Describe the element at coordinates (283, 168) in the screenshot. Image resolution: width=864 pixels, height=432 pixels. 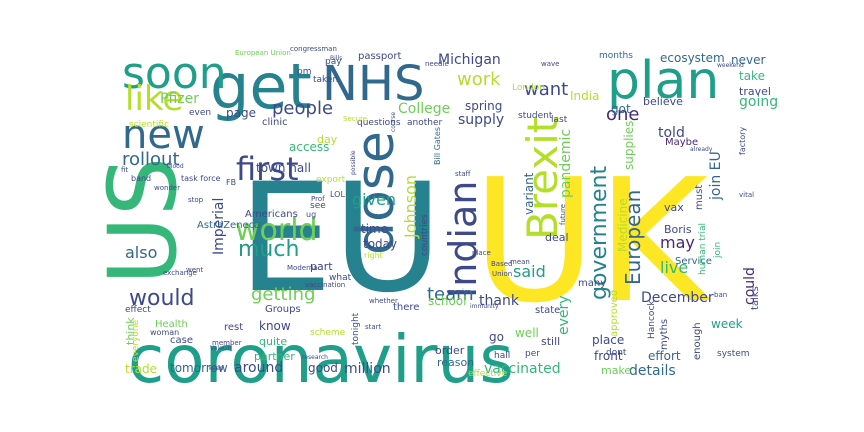
I see `word-town-hall: town hall` at that location.